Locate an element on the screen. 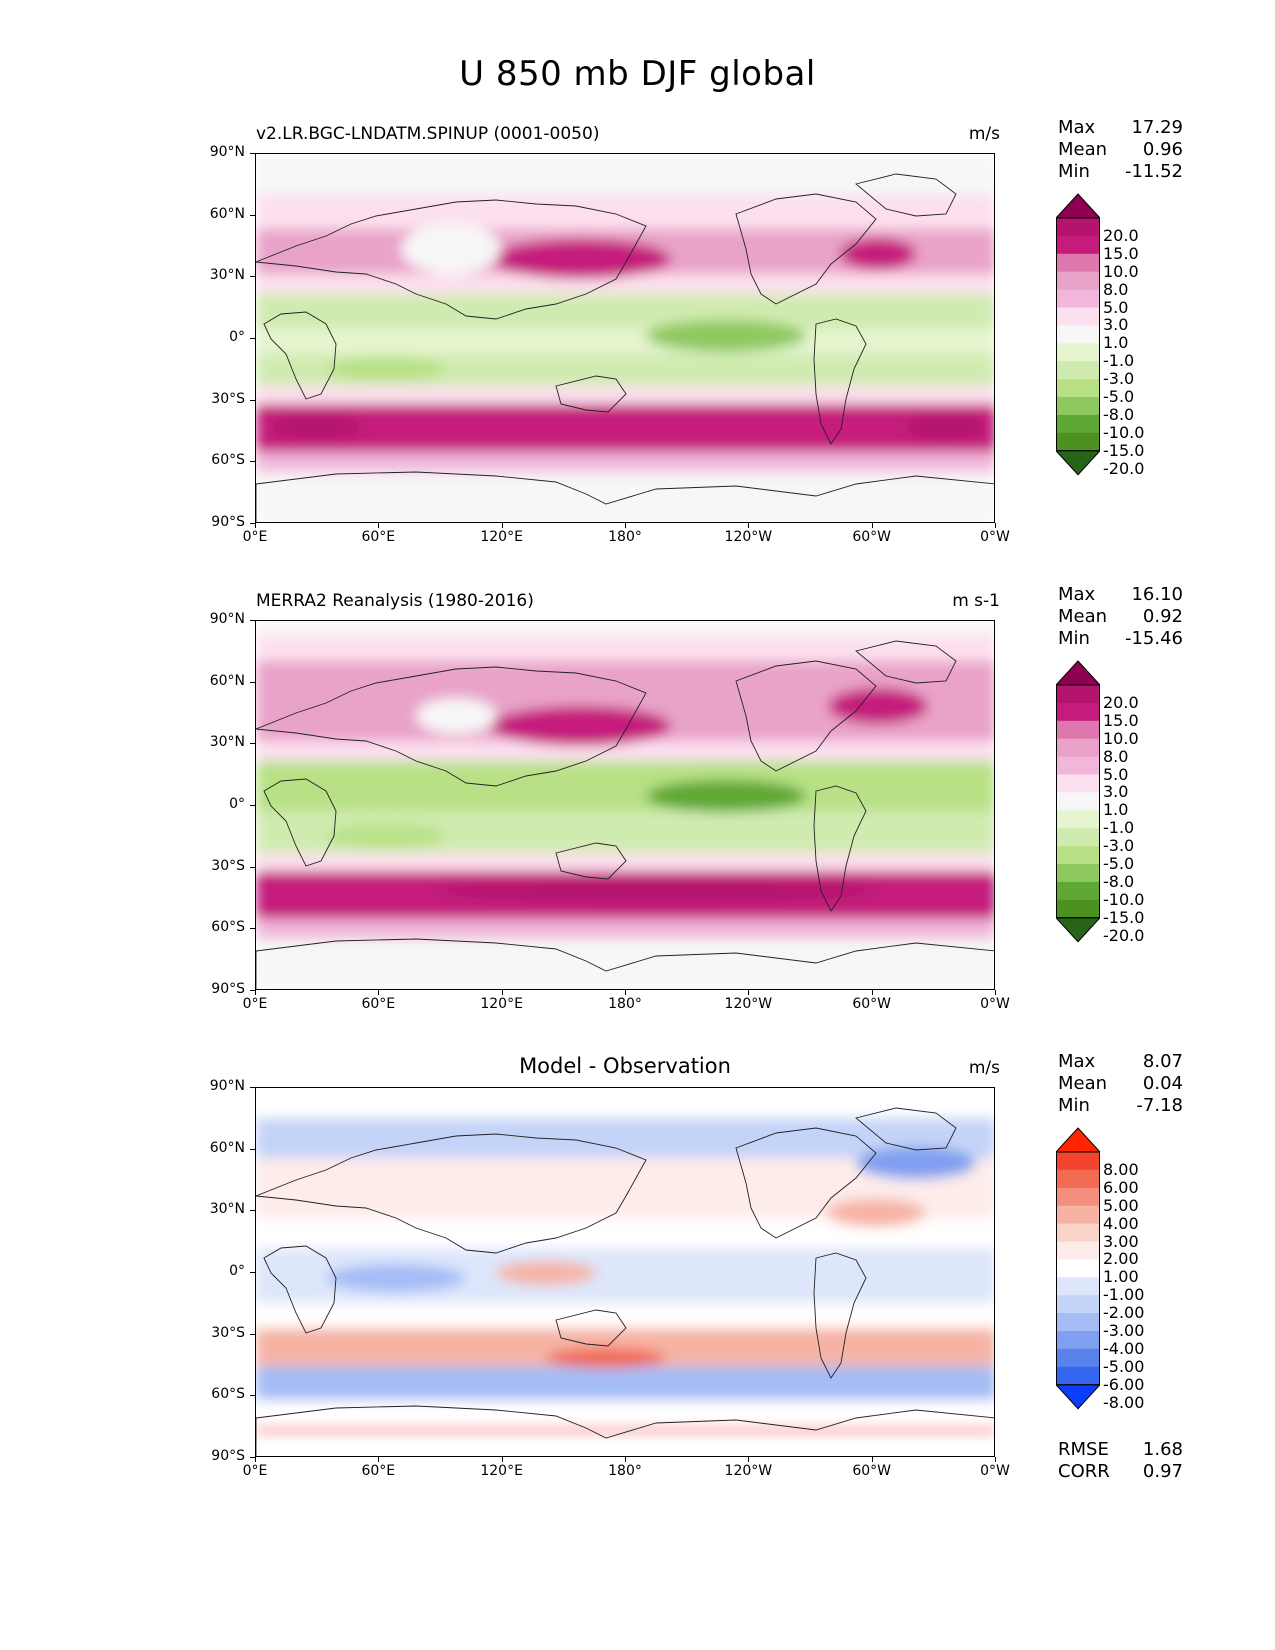 This screenshot has width=1275, height=1650. stat-mean: Mean 0.96 is located at coordinates (1120, 149).